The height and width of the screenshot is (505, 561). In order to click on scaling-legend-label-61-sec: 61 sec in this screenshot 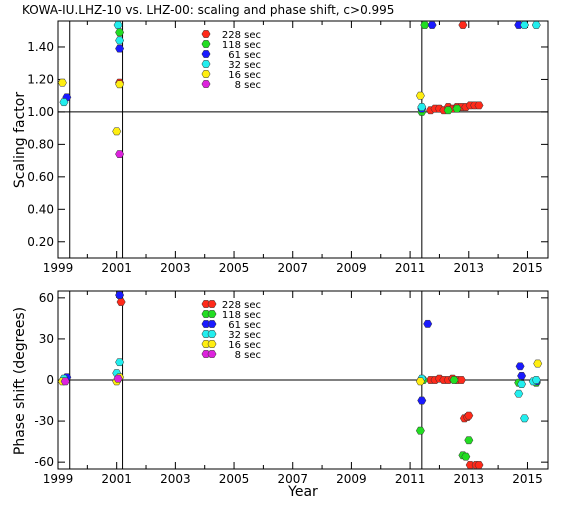, I will do `click(244, 55)`.